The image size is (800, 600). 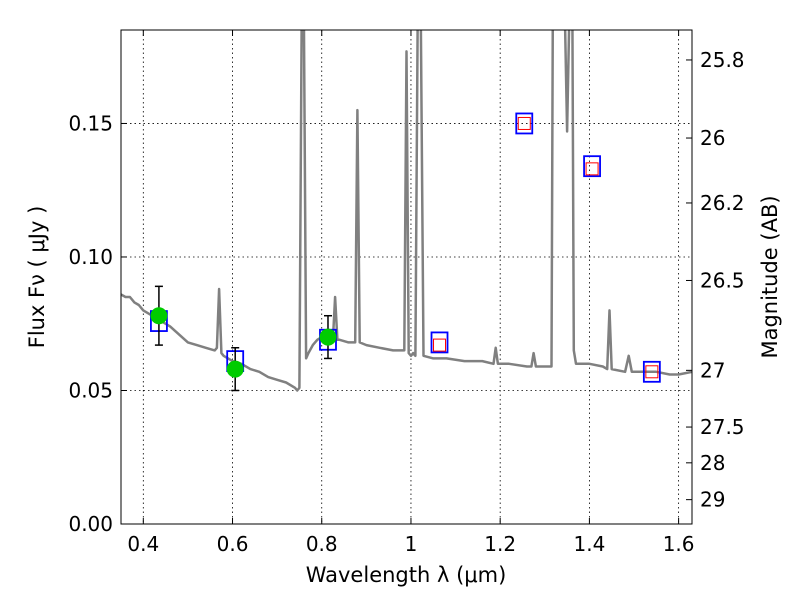 What do you see at coordinates (406, 575) in the screenshot?
I see `x-axis-label: Wavelength λ (μm)` at bounding box center [406, 575].